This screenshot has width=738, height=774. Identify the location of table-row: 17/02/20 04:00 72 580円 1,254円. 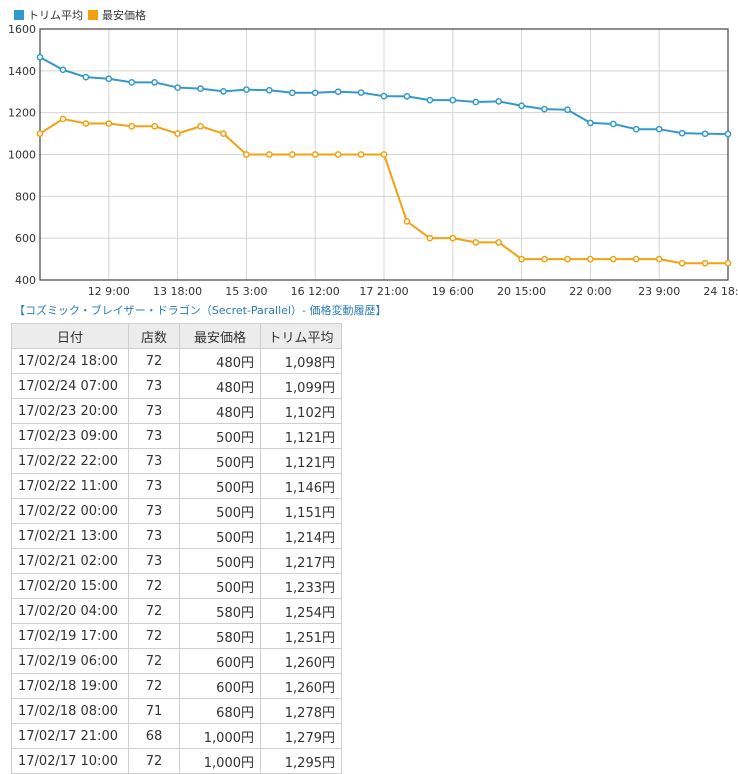
(176, 611).